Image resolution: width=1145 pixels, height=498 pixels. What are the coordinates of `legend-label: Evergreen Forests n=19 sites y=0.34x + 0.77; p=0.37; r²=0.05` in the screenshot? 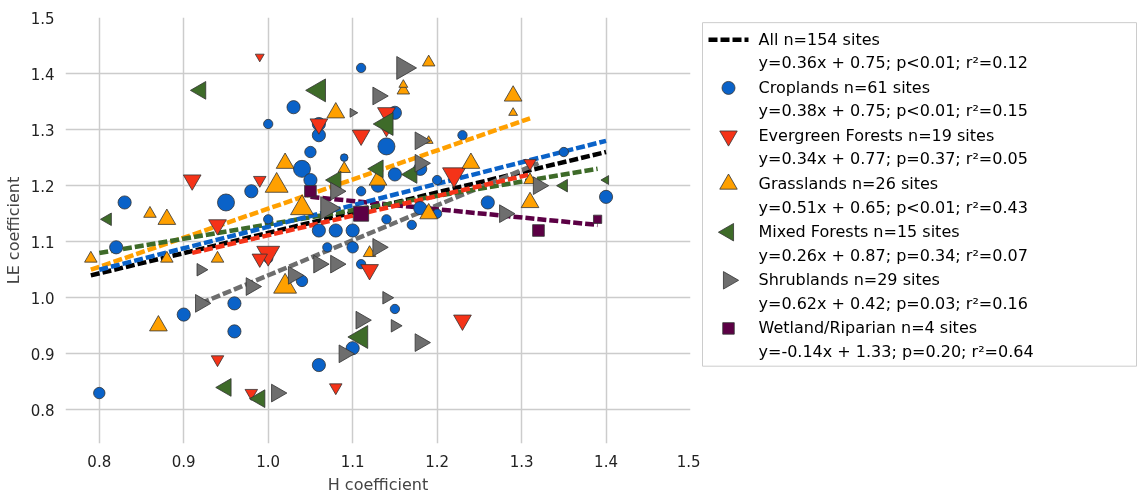 It's located at (893, 147).